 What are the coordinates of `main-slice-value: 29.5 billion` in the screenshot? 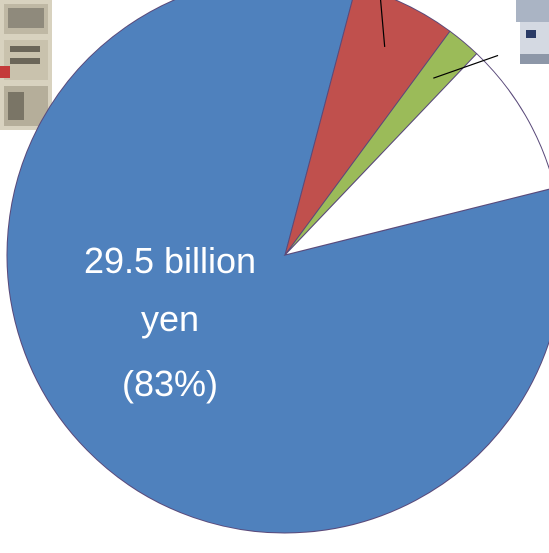 It's located at (170, 260).